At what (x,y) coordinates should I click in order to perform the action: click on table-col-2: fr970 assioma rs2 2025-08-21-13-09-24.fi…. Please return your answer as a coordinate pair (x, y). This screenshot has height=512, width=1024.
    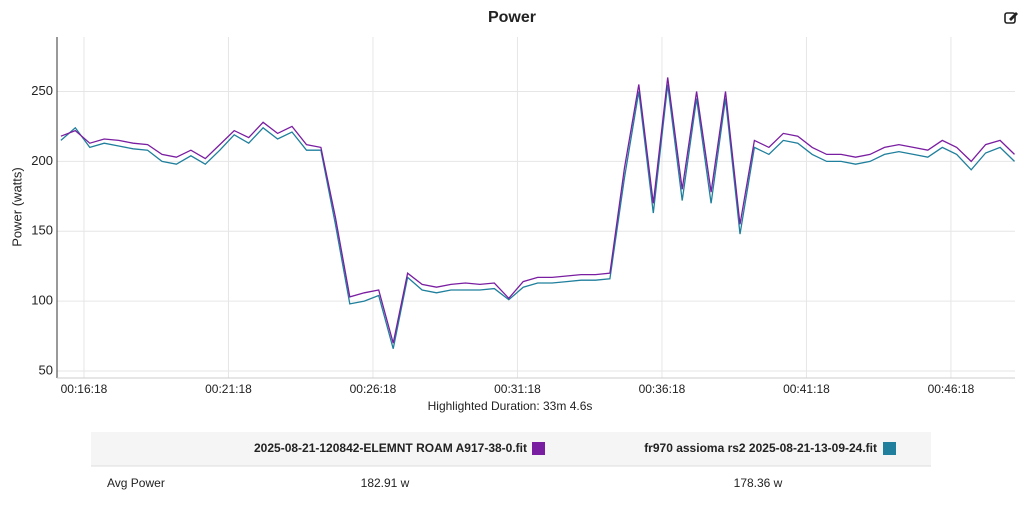
    Looking at the image, I should click on (760, 448).